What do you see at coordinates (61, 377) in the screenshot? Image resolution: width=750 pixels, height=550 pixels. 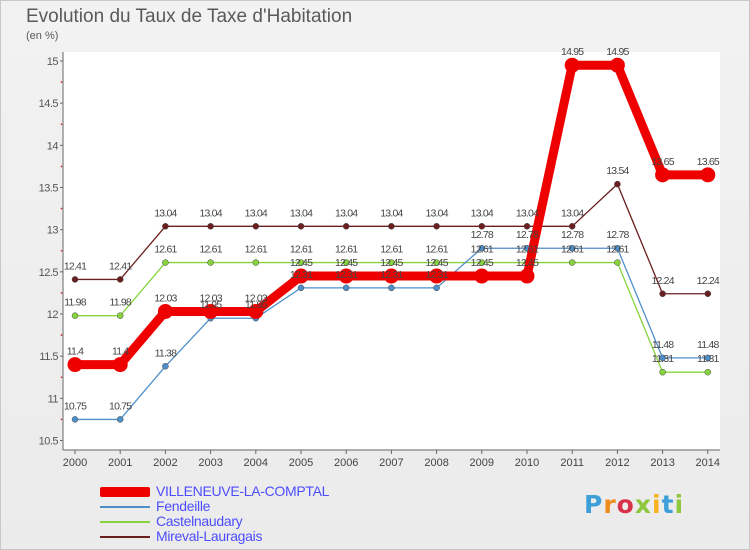 I see `y-minor-tick` at bounding box center [61, 377].